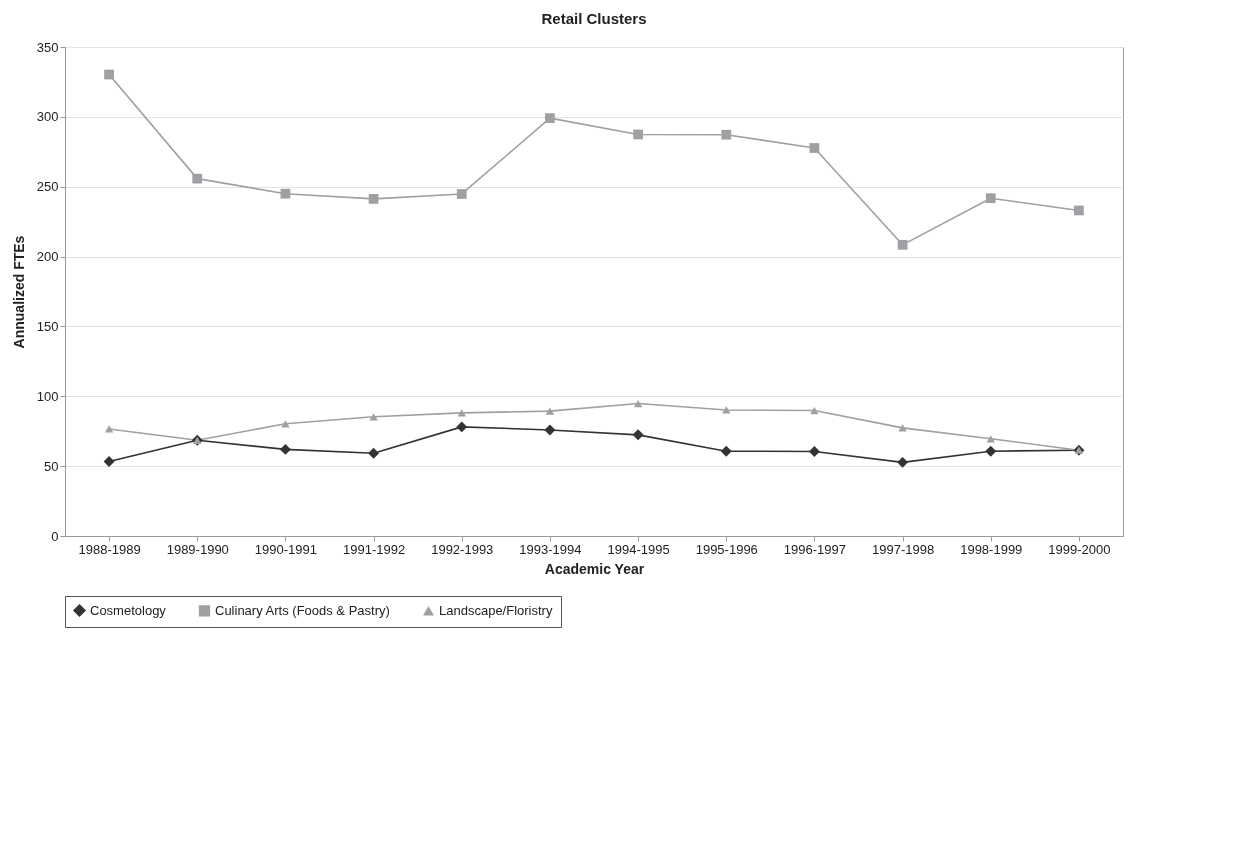 This screenshot has width=1246, height=861. What do you see at coordinates (51, 466) in the screenshot?
I see `y-tick-label: 50` at bounding box center [51, 466].